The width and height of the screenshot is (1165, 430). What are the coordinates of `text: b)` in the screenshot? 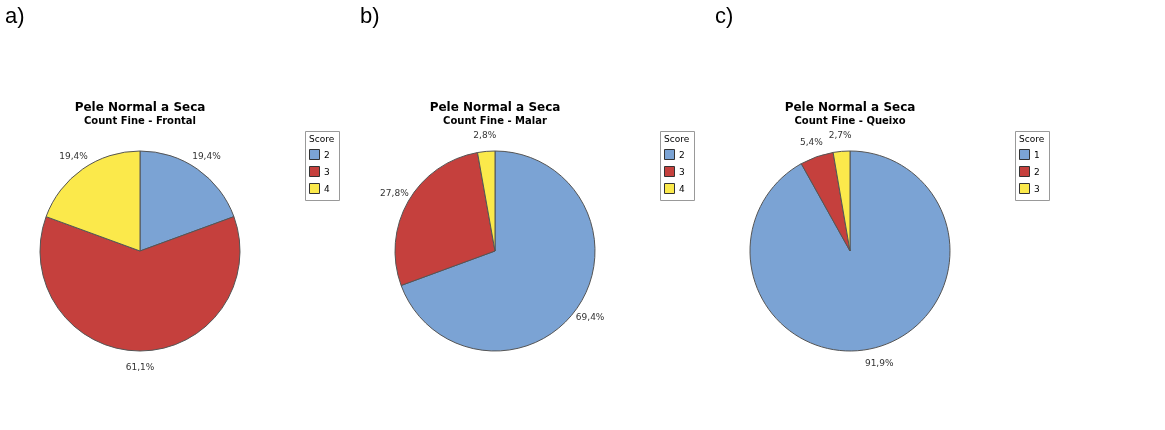 It's located at (370, 15).